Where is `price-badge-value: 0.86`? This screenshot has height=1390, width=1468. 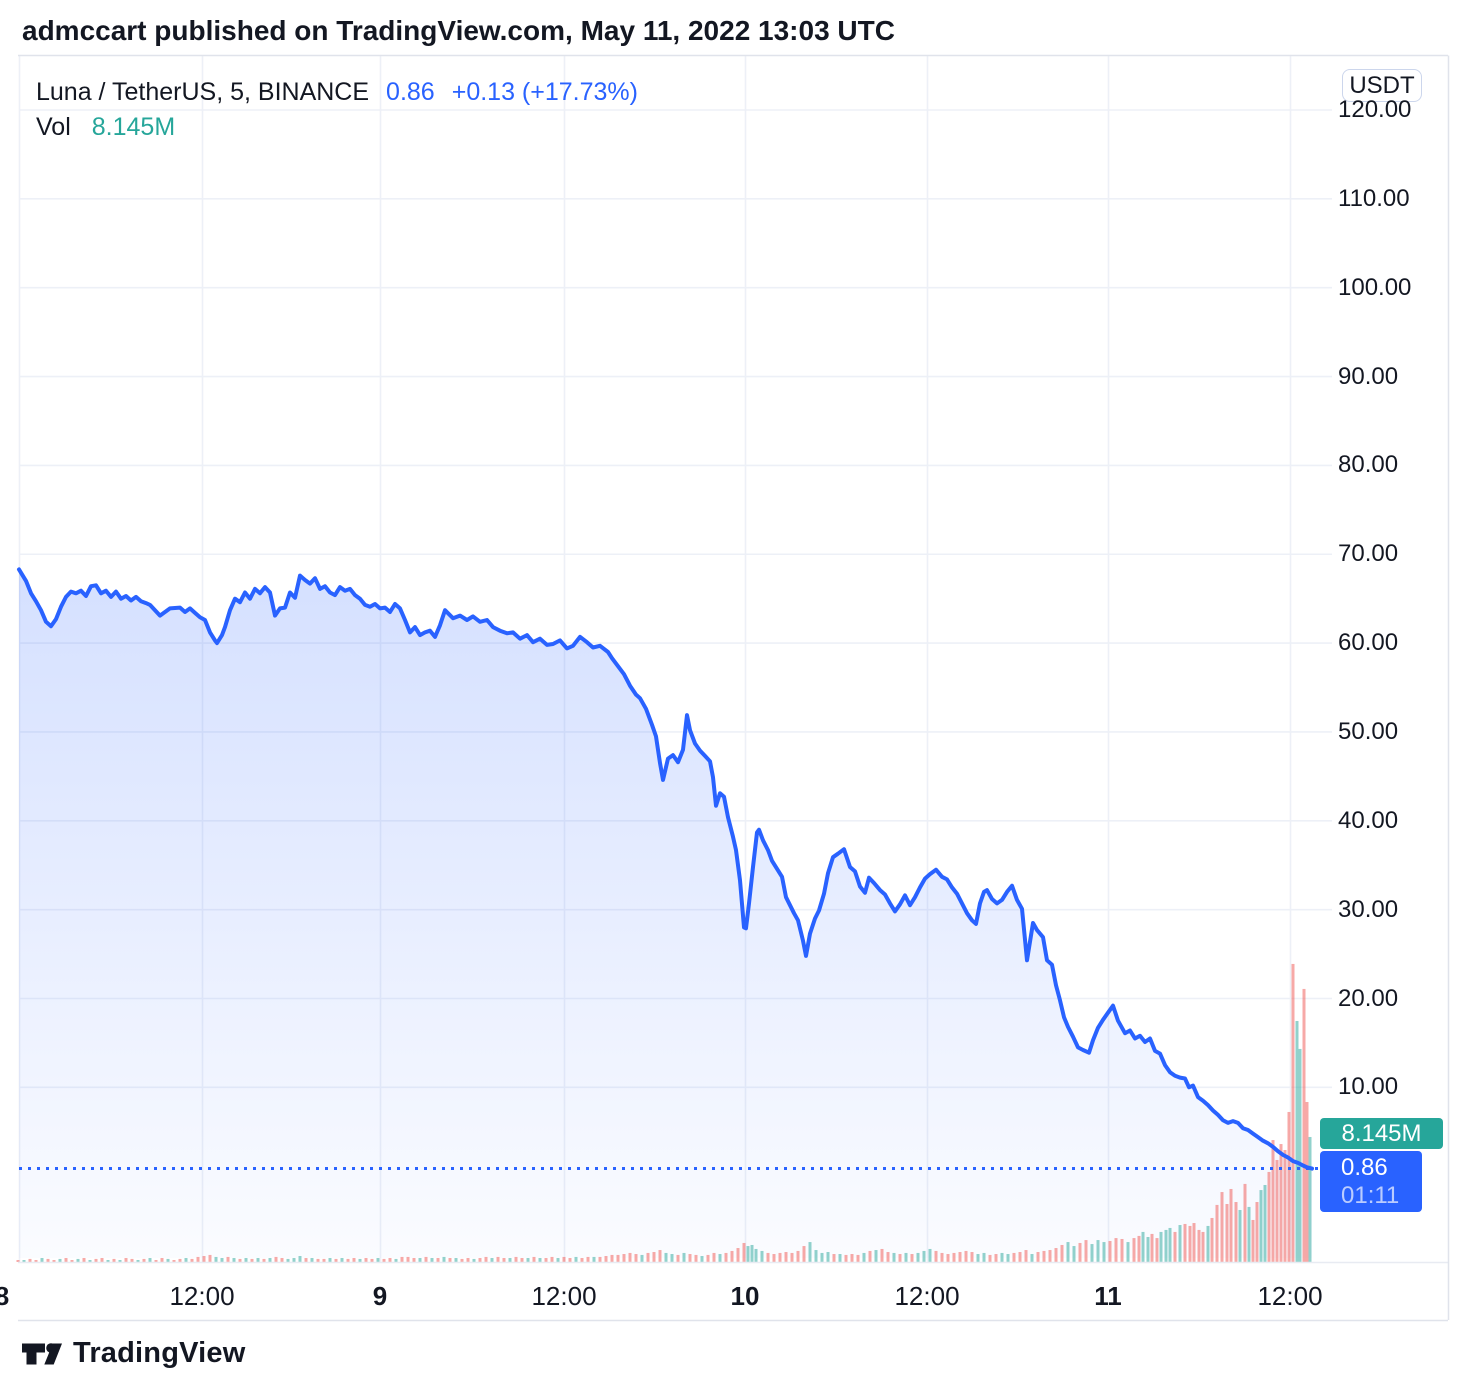 price-badge-value: 0.86 is located at coordinates (1364, 1167).